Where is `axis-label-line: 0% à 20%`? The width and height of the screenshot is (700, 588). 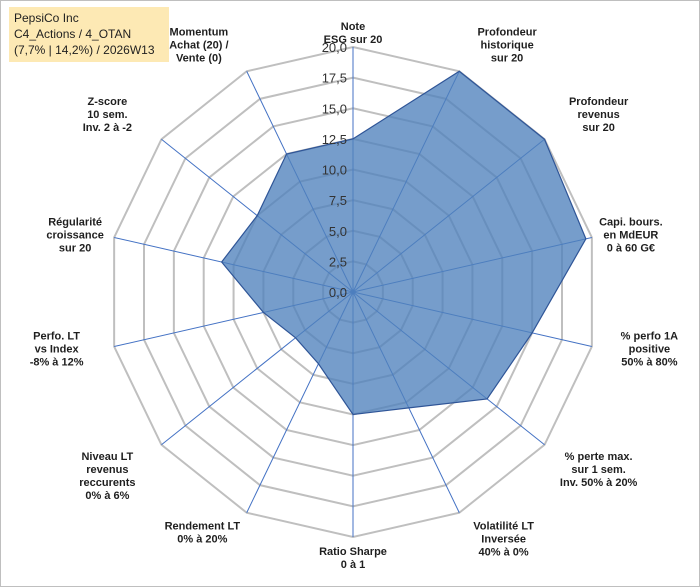 axis-label-line: 0% à 20% is located at coordinates (202, 540).